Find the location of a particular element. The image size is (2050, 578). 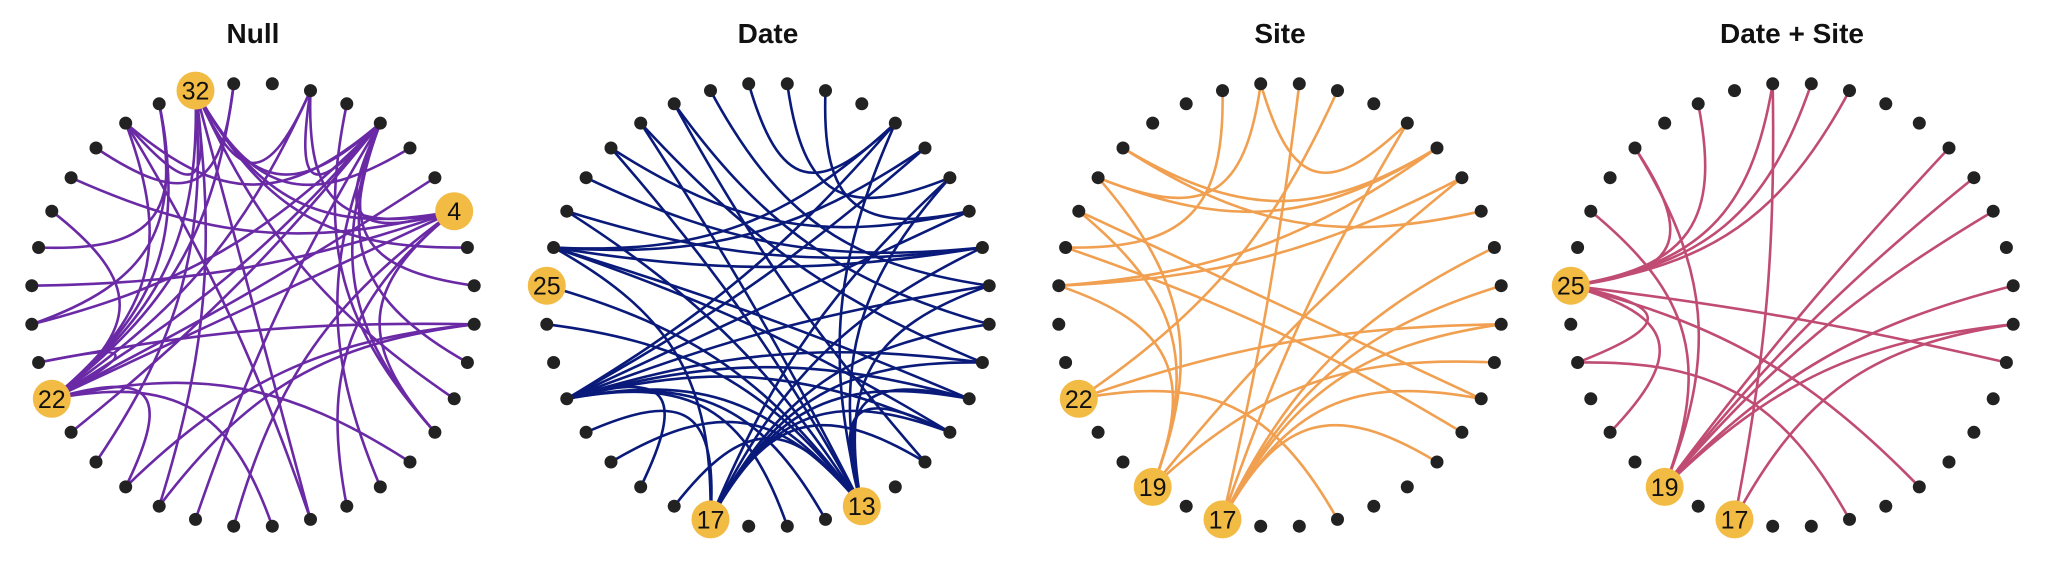

panel-title-site: Site is located at coordinates (1279, 33).